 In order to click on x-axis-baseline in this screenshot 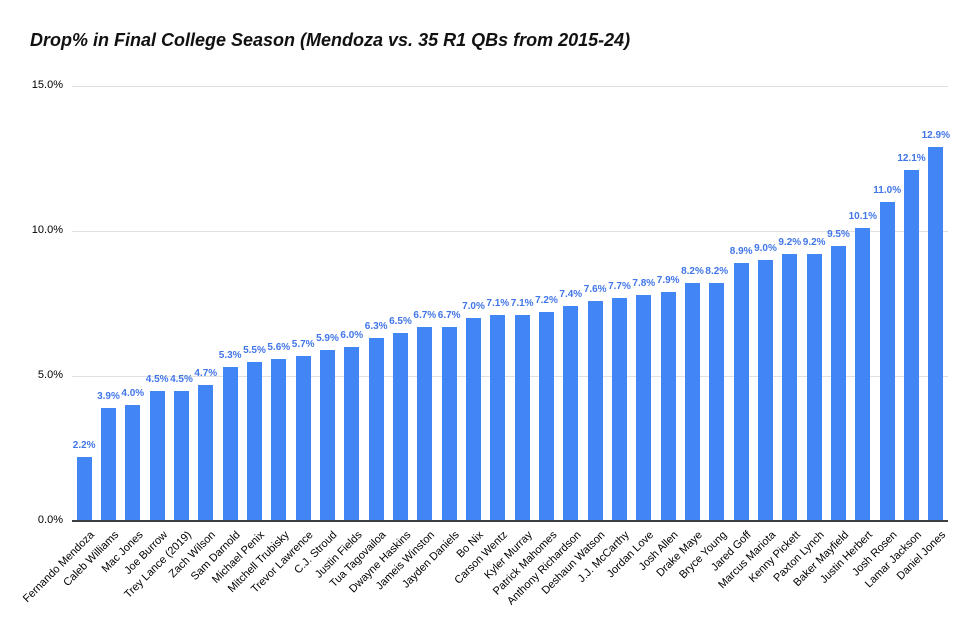, I will do `click(510, 521)`.